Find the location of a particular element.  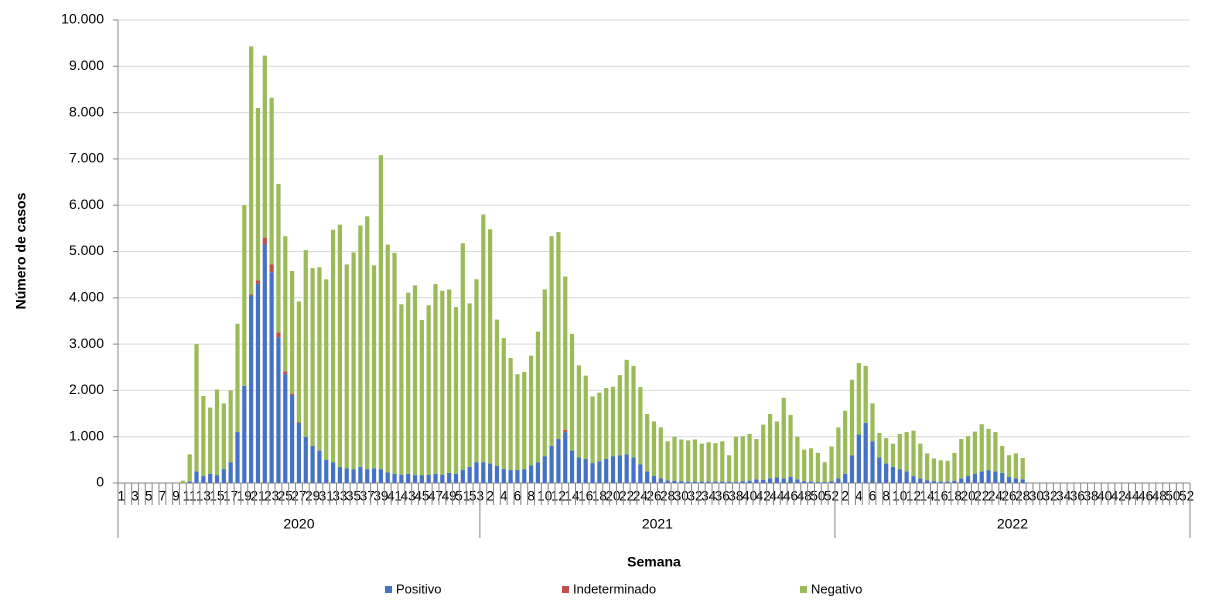

y-axis-title: Número de casos is located at coordinates (21, 250).